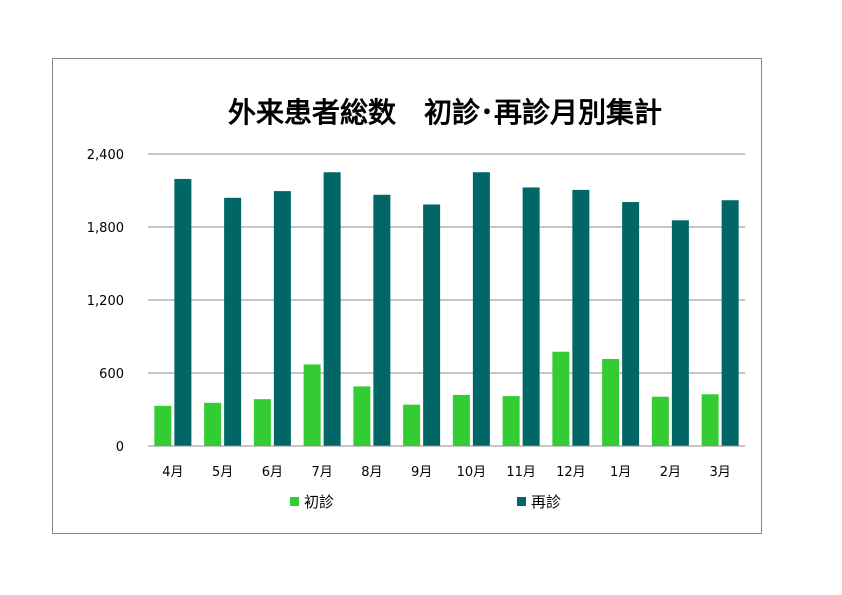 The image size is (842, 595). What do you see at coordinates (371, 472) in the screenshot?
I see `x-tick-label: 8月` at bounding box center [371, 472].